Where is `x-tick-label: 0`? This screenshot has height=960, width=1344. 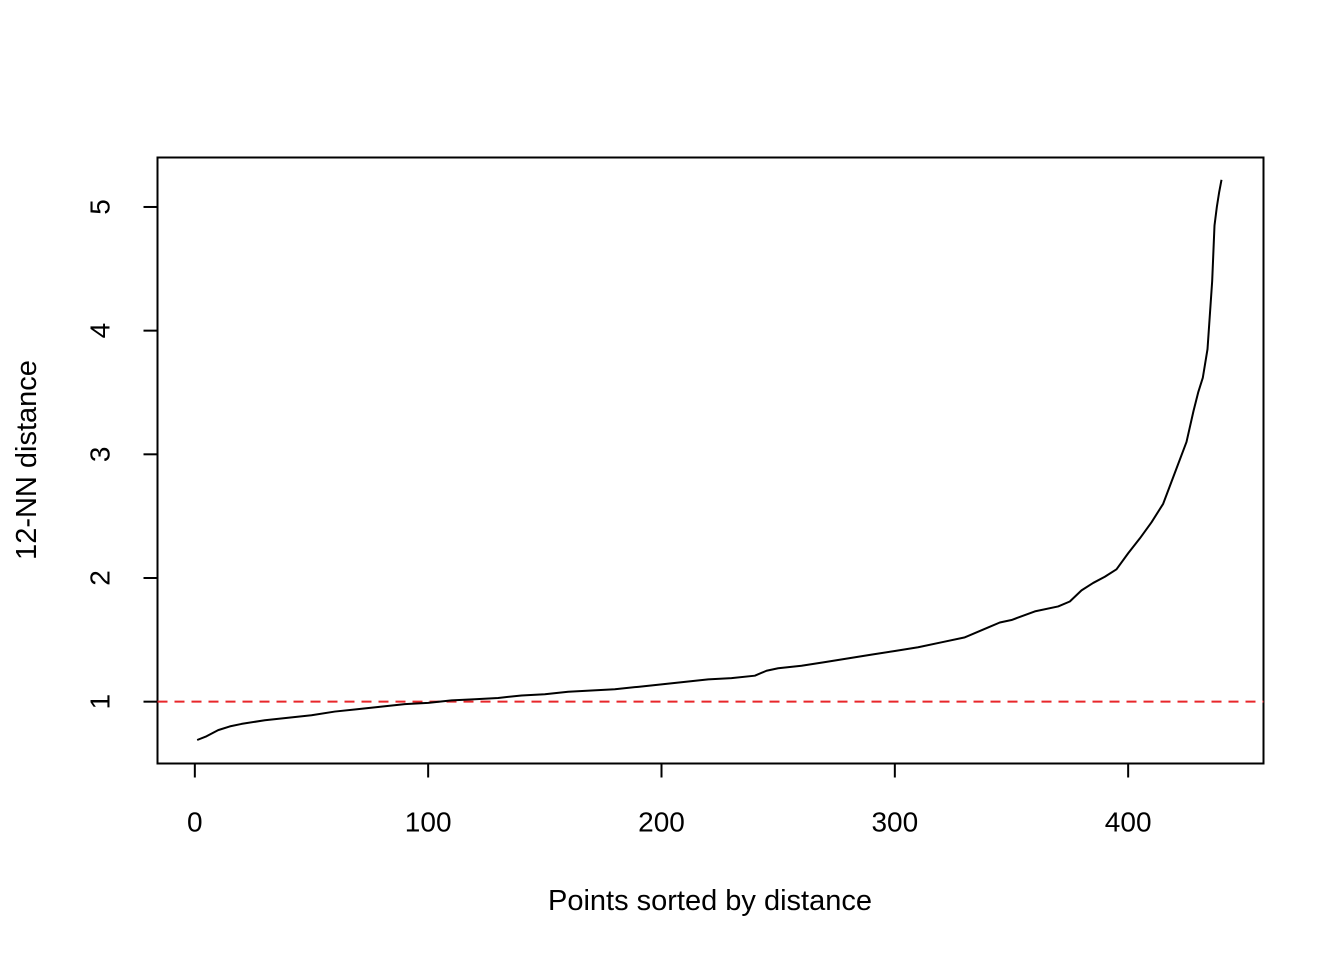
x-tick-label: 0 is located at coordinates (195, 822).